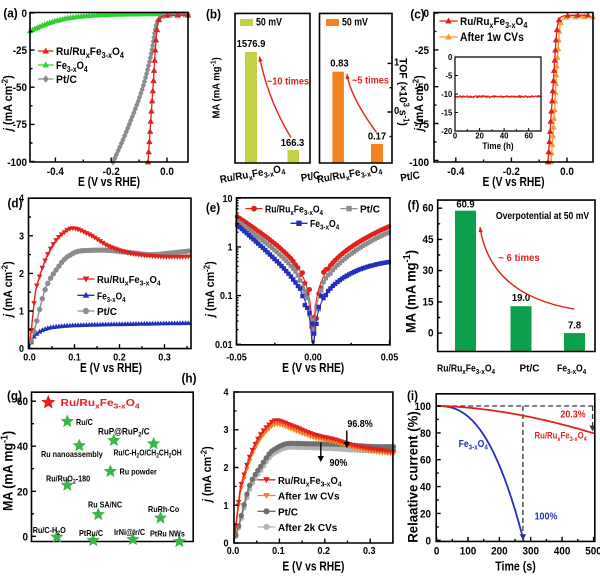 The height and width of the screenshot is (580, 600). I want to click on svg-text: RuP@RuP2/C, so click(124, 432).